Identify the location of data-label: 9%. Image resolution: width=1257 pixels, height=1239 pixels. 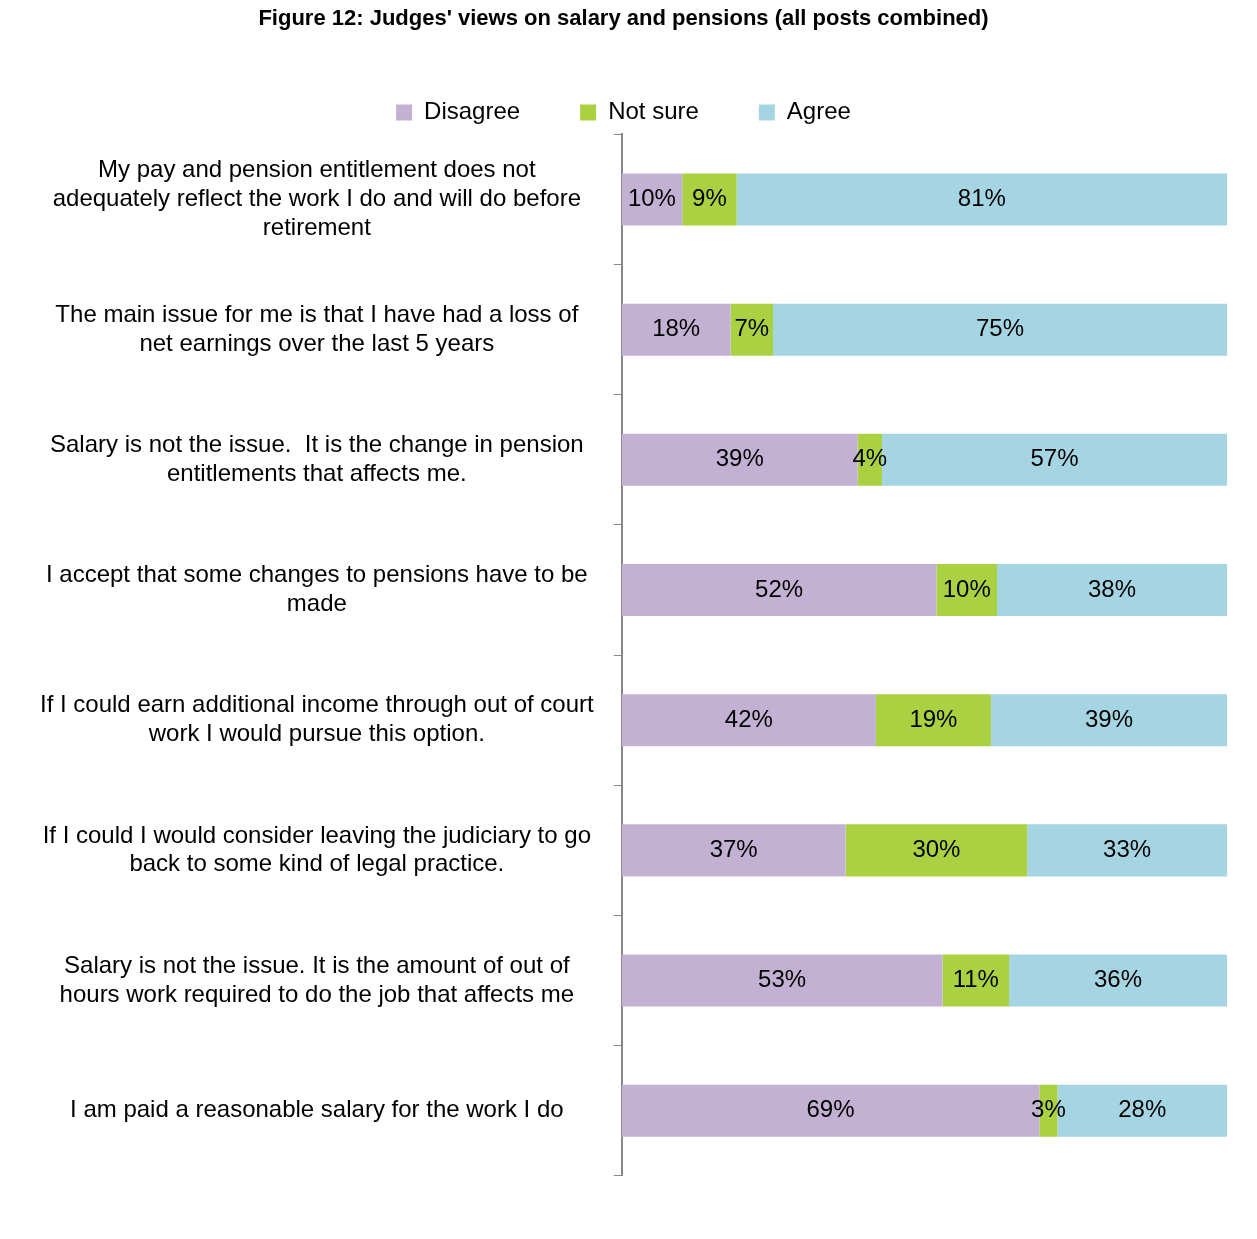
(709, 198).